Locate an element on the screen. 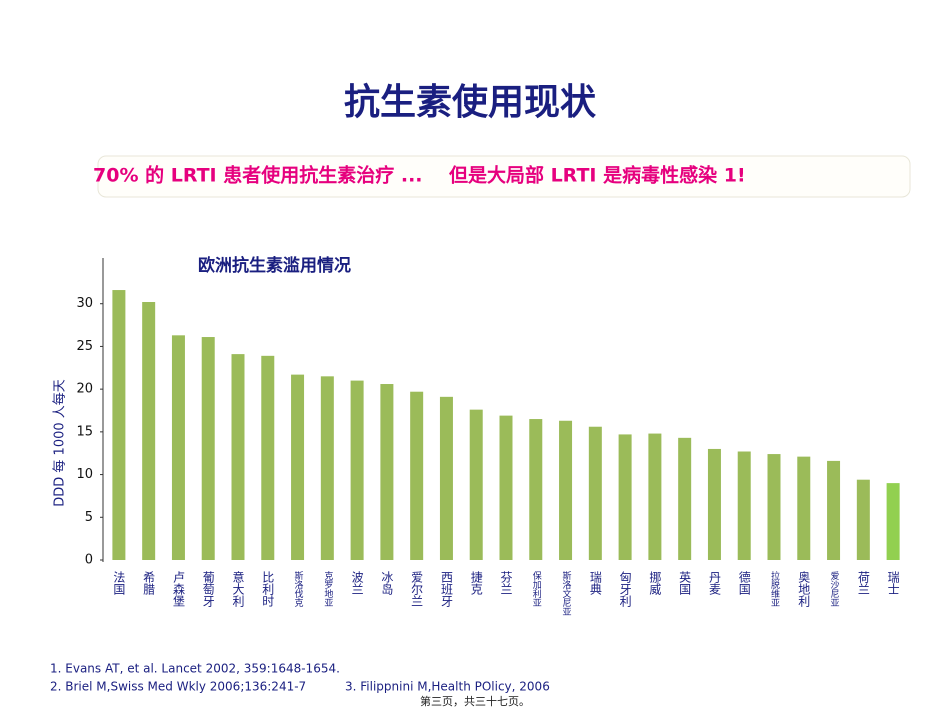 The width and height of the screenshot is (950, 713). x-tick-label: 葡萄牙 is located at coordinates (208, 589).